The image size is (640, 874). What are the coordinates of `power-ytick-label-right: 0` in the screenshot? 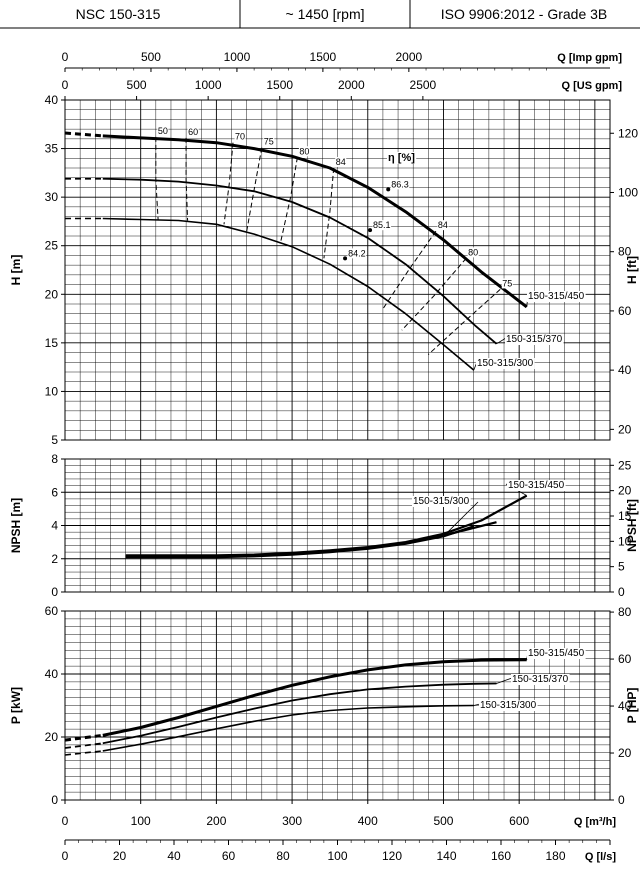 It's located at (621, 800).